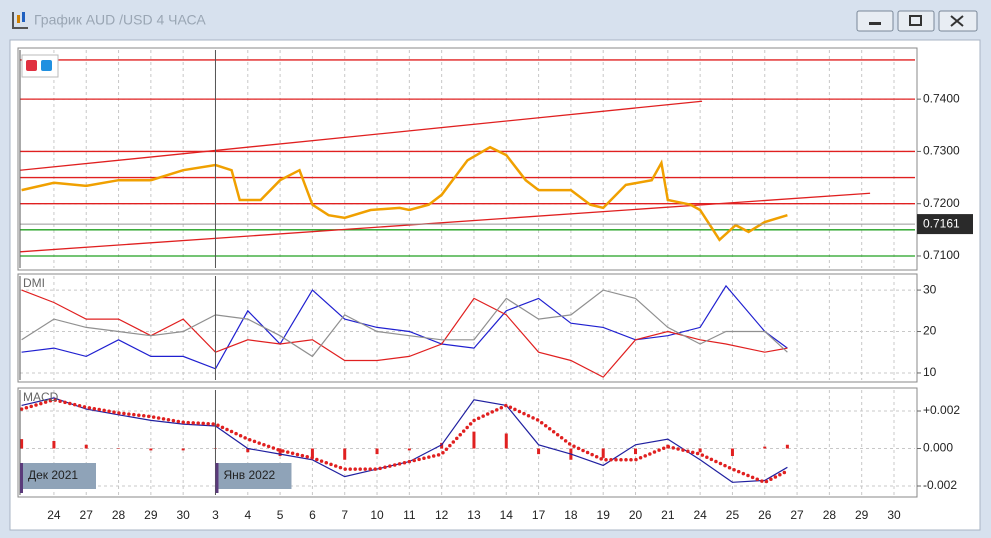  I want to click on x-tick-label: 25, so click(733, 515).